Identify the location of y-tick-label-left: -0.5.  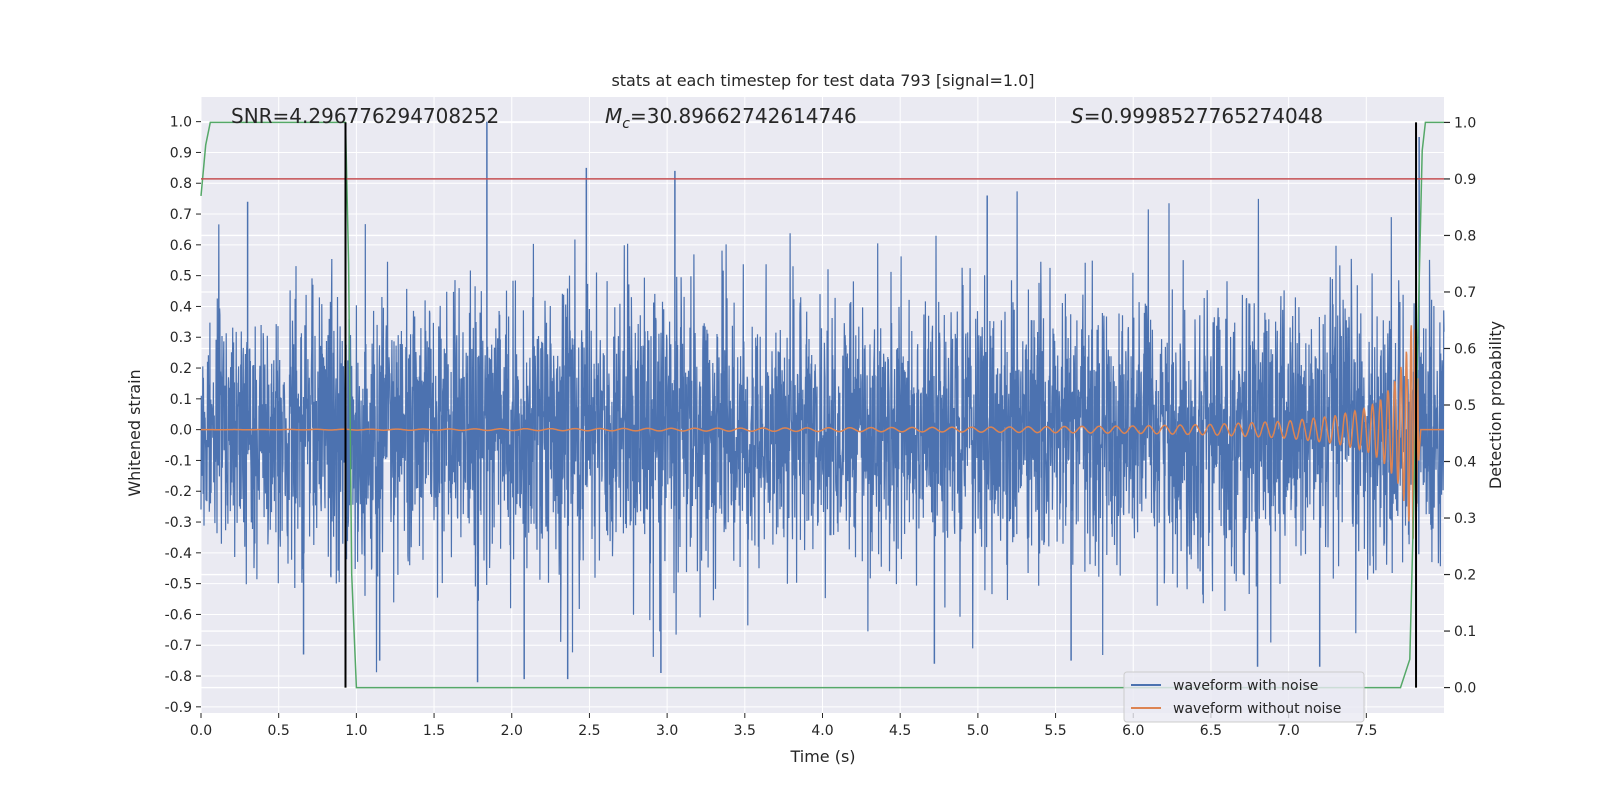
(178, 585).